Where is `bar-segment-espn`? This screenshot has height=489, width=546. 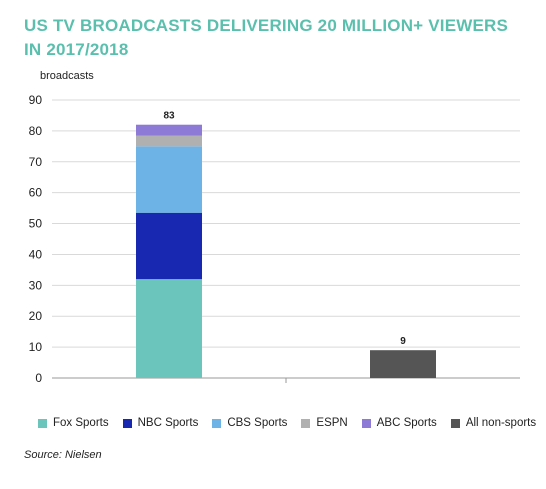 bar-segment-espn is located at coordinates (169, 141).